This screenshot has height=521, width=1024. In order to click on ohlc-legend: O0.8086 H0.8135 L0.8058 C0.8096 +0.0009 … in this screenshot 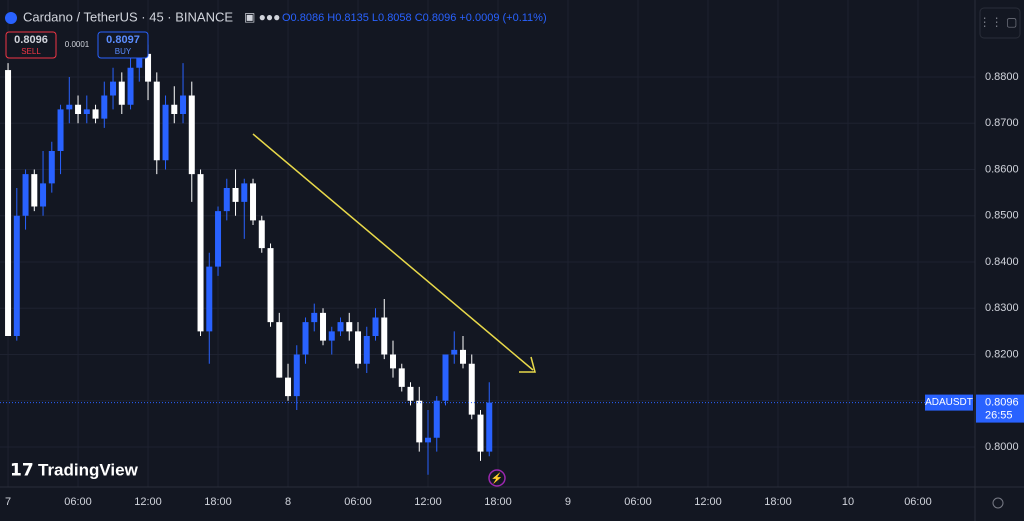, I will do `click(414, 18)`.